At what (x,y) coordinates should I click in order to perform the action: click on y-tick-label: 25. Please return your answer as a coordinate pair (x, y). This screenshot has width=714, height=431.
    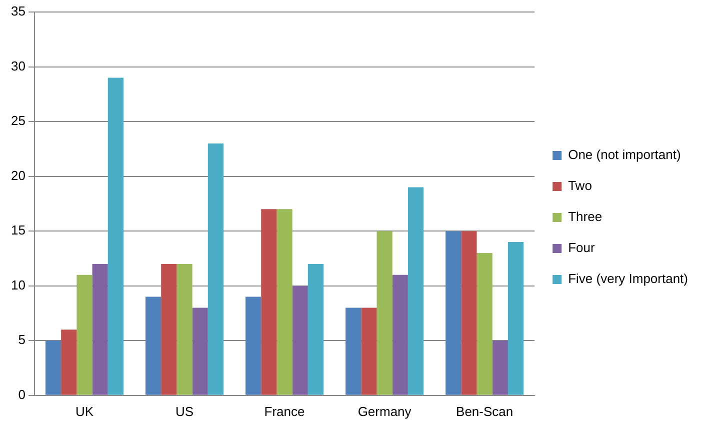
    Looking at the image, I should click on (18, 120).